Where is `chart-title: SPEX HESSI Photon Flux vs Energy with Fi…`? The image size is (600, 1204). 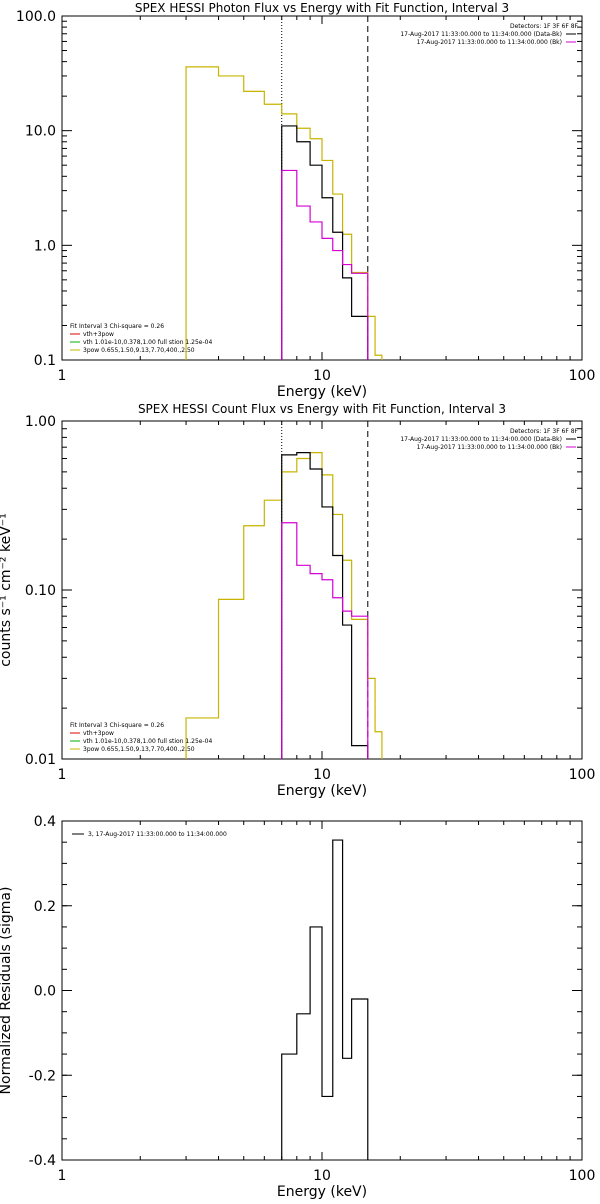 chart-title: SPEX HESSI Photon Flux vs Energy with Fi… is located at coordinates (322, 8).